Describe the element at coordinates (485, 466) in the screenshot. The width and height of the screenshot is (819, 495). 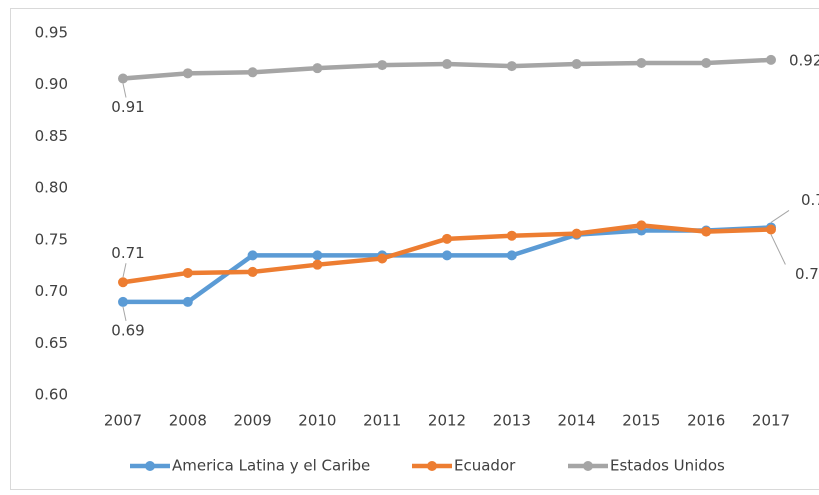
I see `legend-label: Ecuador` at that location.